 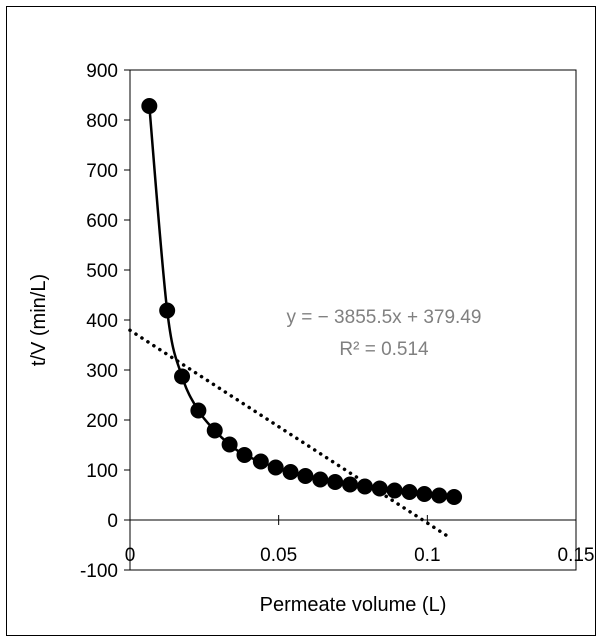 I want to click on x-tick-label: 0, so click(x=130, y=555).